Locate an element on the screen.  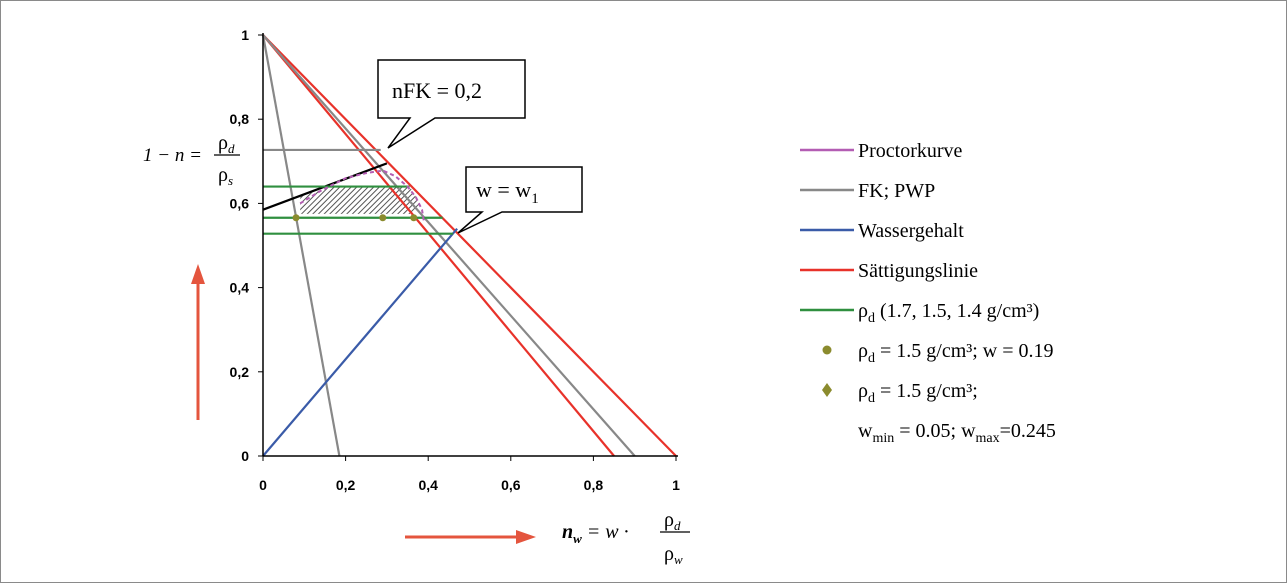
hatched-region is located at coordinates (360, 200).